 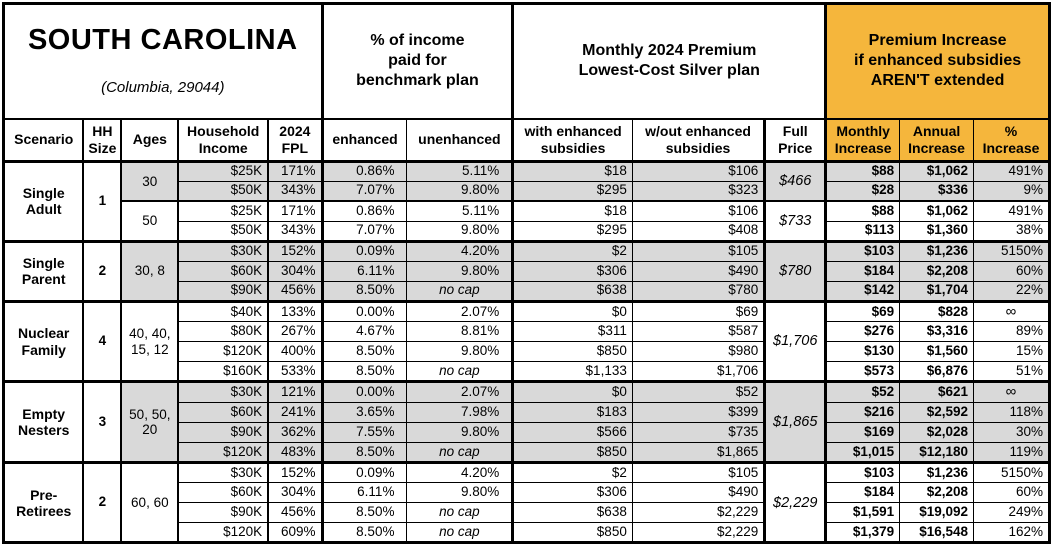 I want to click on cell-enhanced-pct: 7.07%, so click(x=364, y=231).